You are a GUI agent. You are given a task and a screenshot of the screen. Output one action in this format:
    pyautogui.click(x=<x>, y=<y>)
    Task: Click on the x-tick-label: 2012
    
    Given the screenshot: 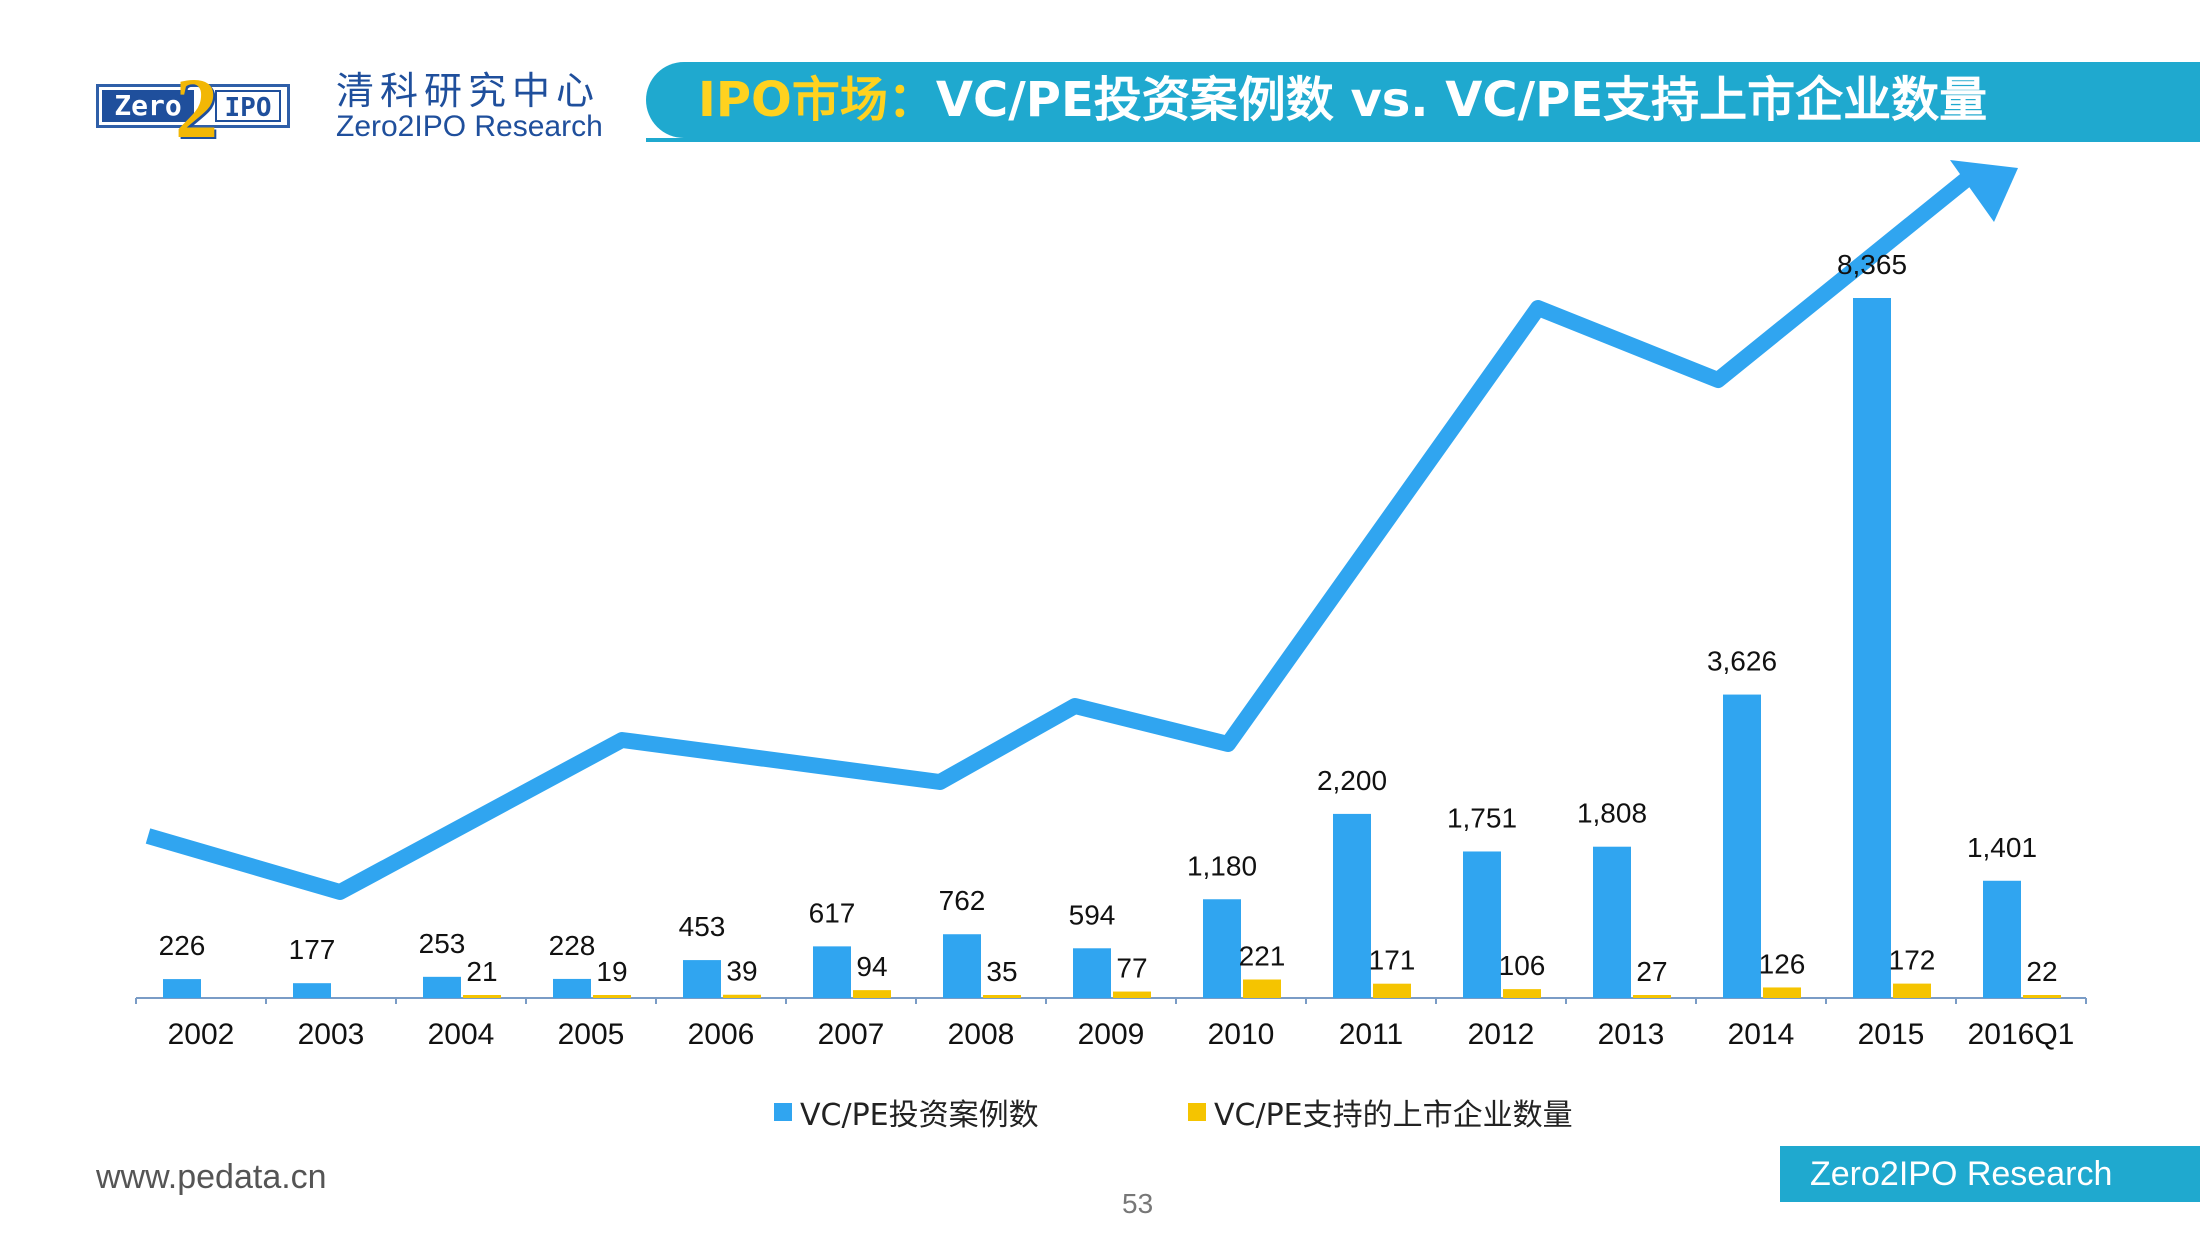 What is the action you would take?
    pyautogui.click(x=1501, y=1034)
    